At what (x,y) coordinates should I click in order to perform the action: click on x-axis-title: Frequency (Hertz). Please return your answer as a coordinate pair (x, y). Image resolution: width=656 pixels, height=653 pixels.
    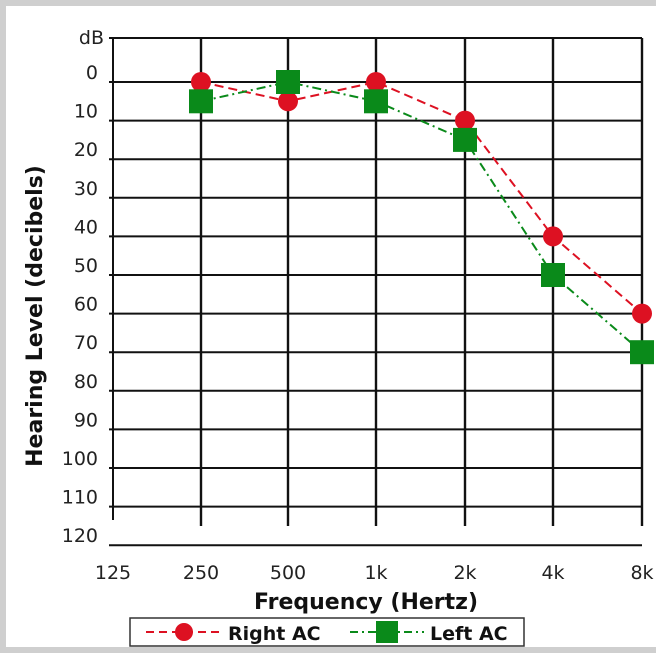
    Looking at the image, I should click on (366, 602).